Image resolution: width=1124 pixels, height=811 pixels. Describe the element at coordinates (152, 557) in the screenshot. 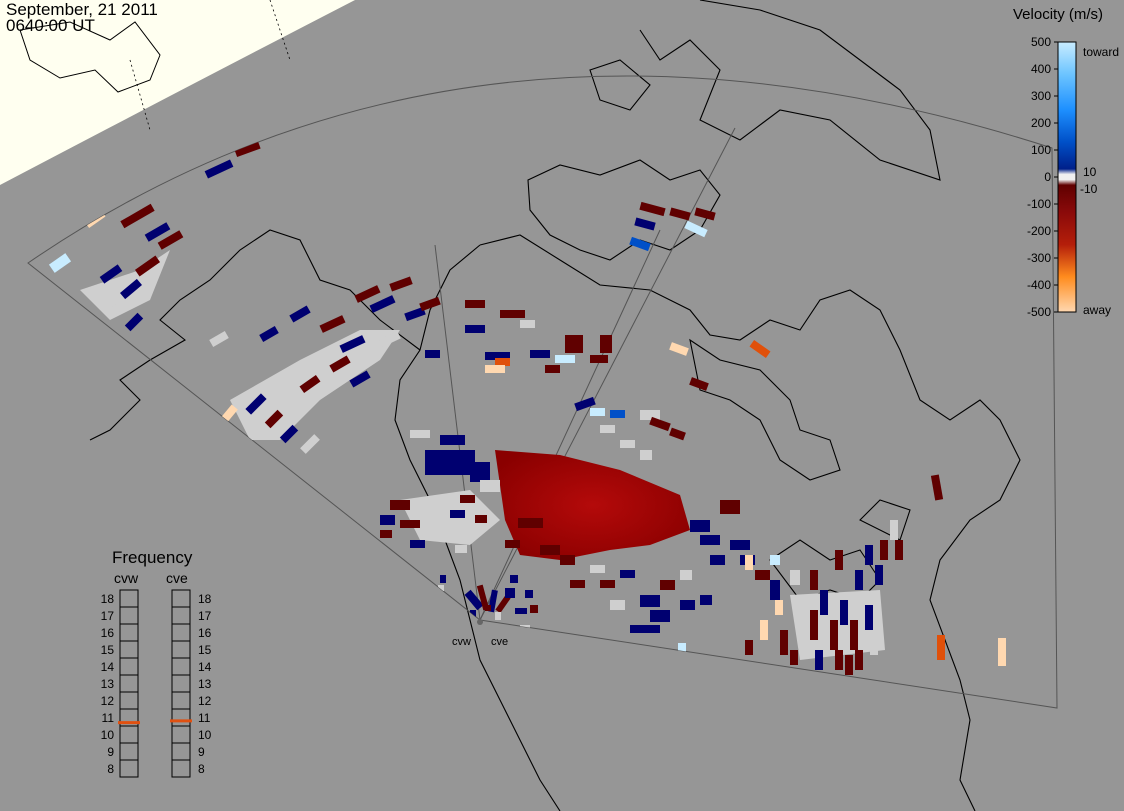

I see `frequency-panel-title: Frequency` at that location.